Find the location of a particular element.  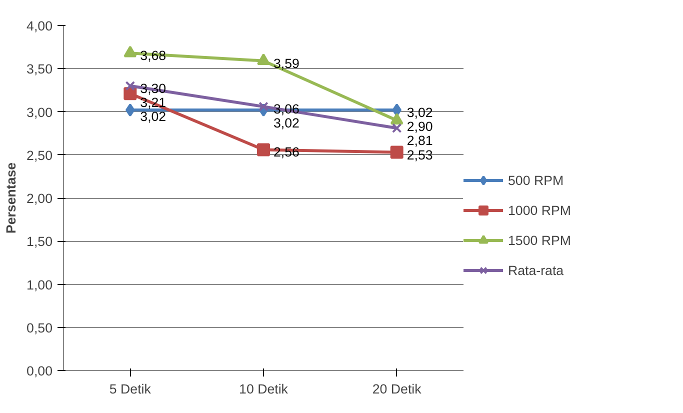

y-tick-label: 1,00 is located at coordinates (39, 284).